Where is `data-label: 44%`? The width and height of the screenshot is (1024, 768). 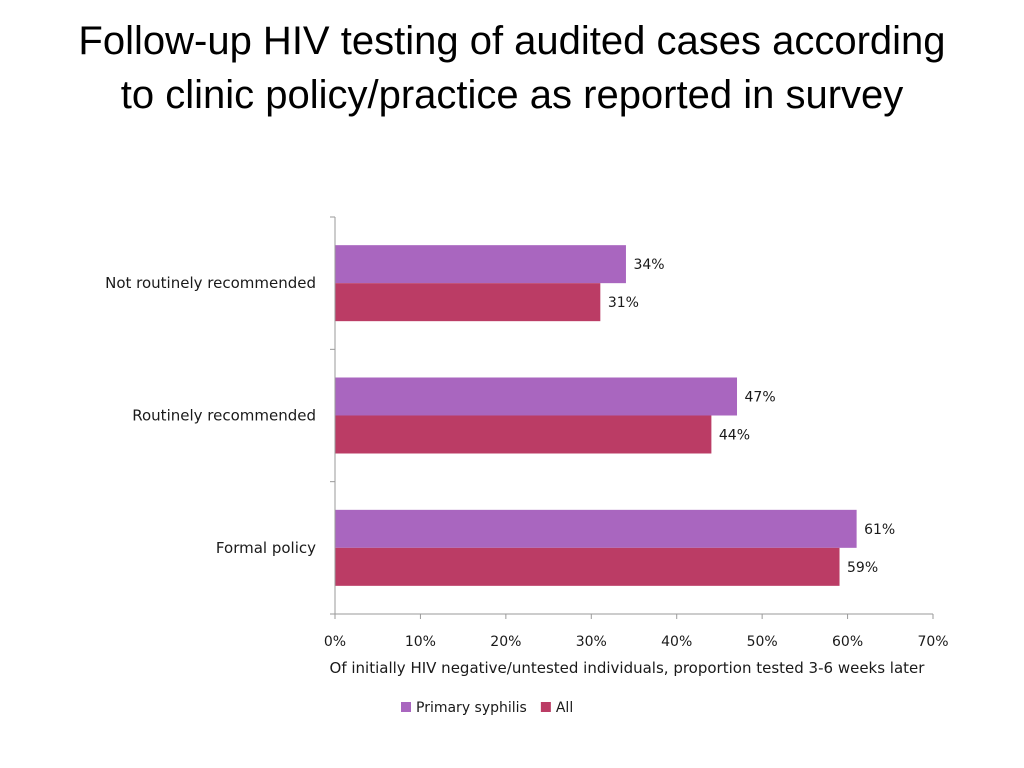
data-label: 44% is located at coordinates (734, 436).